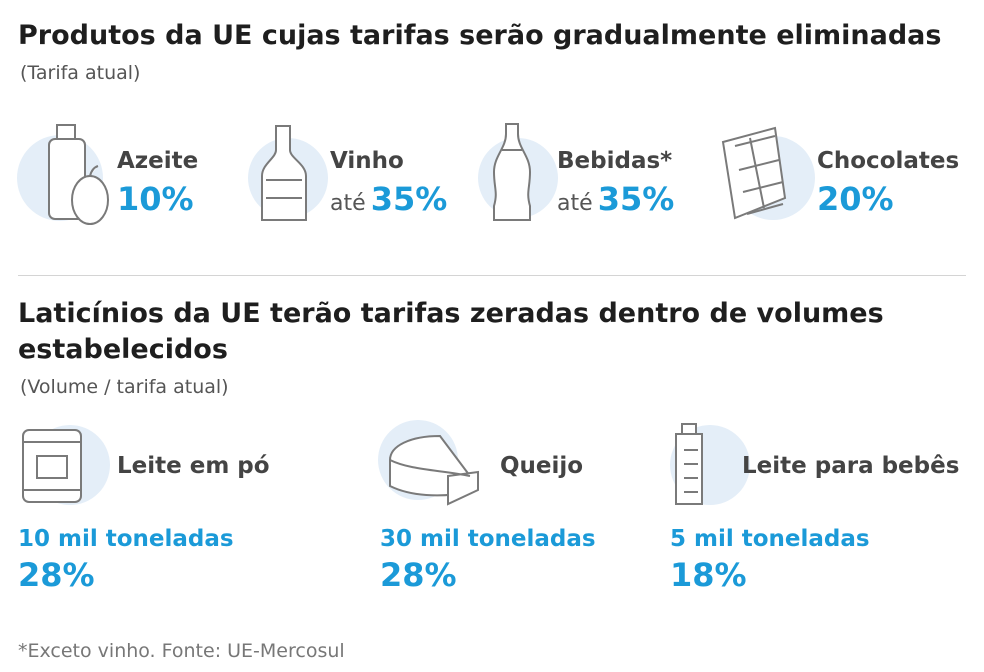 Image resolution: width=984 pixels, height=672 pixels. I want to click on section-subtitle: (Tarifa atual), so click(80, 73).